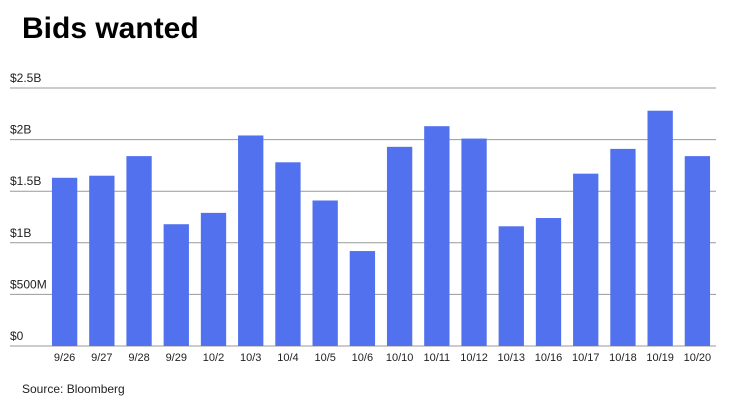 This screenshot has width=740, height=416. I want to click on x-tick-label: 10/3, so click(250, 358).